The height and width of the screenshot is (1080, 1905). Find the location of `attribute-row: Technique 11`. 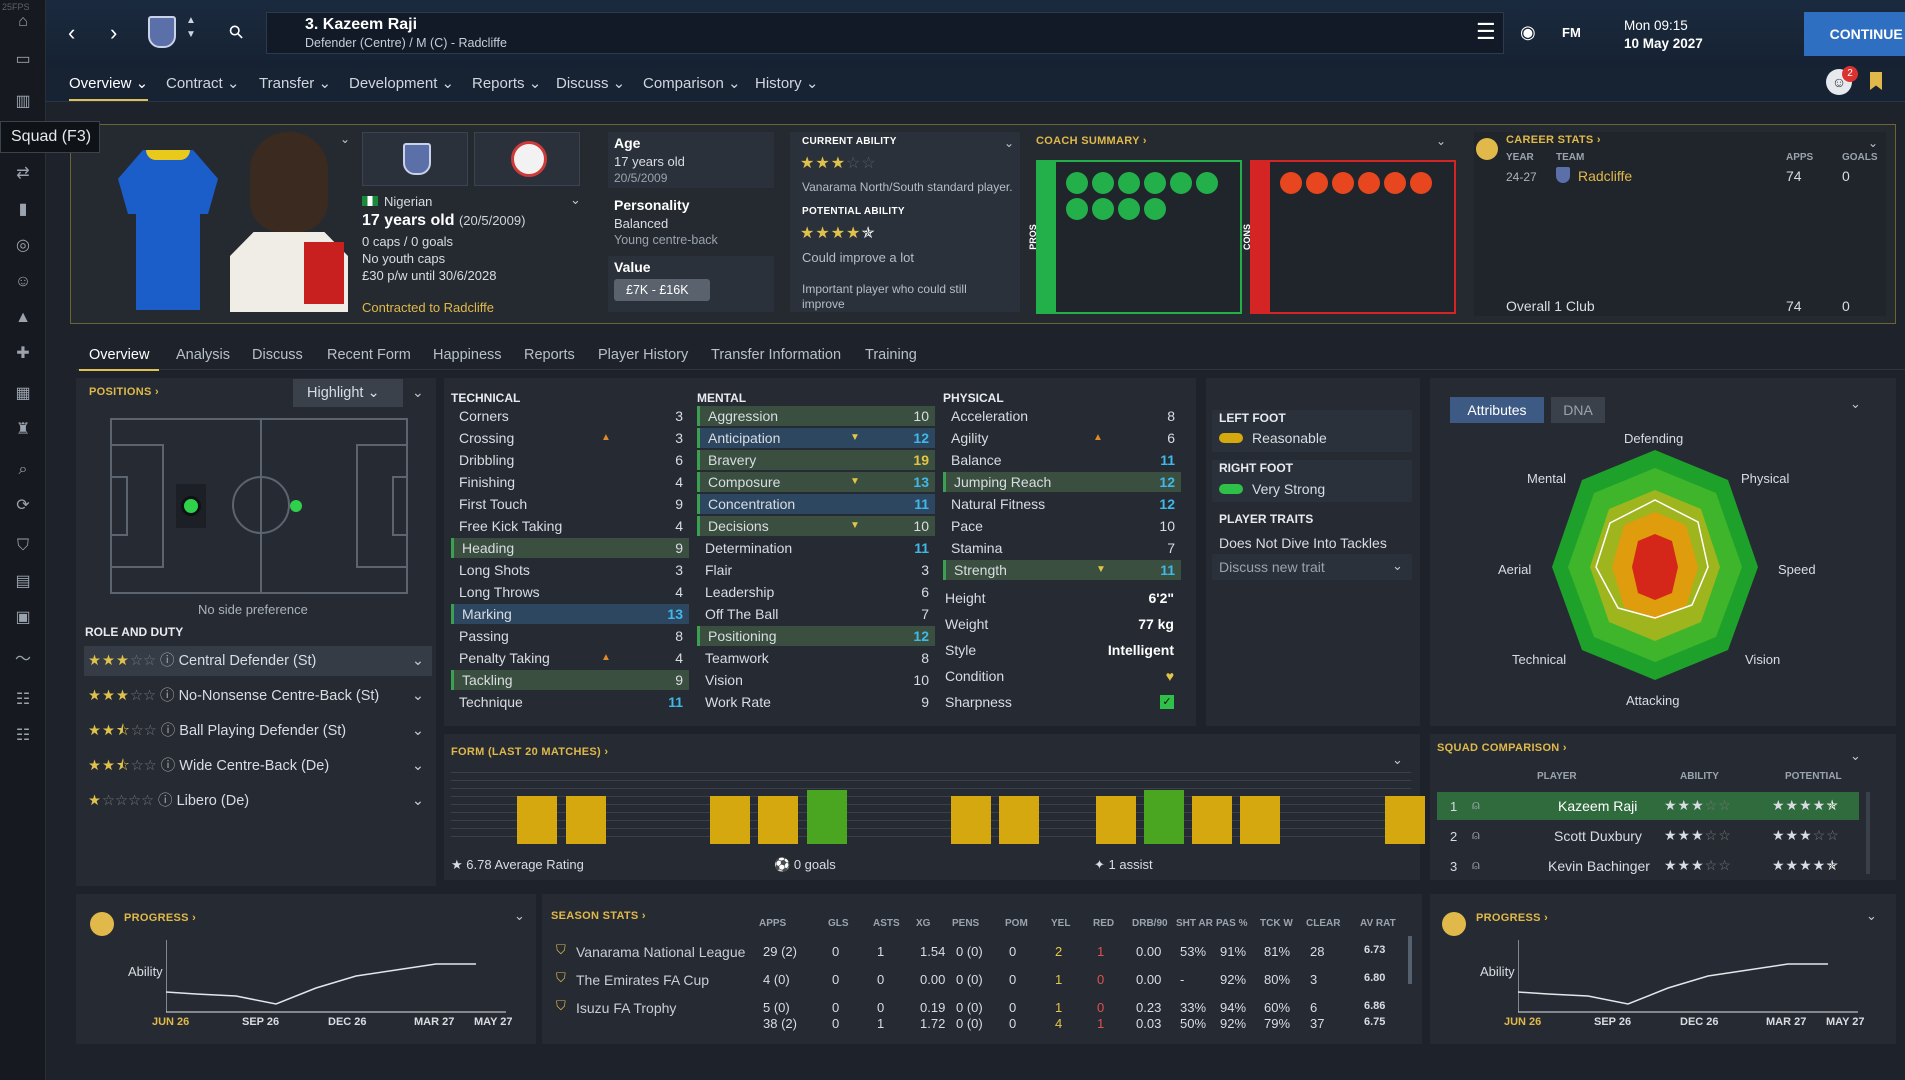

attribute-row: Technique 11 is located at coordinates (570, 702).